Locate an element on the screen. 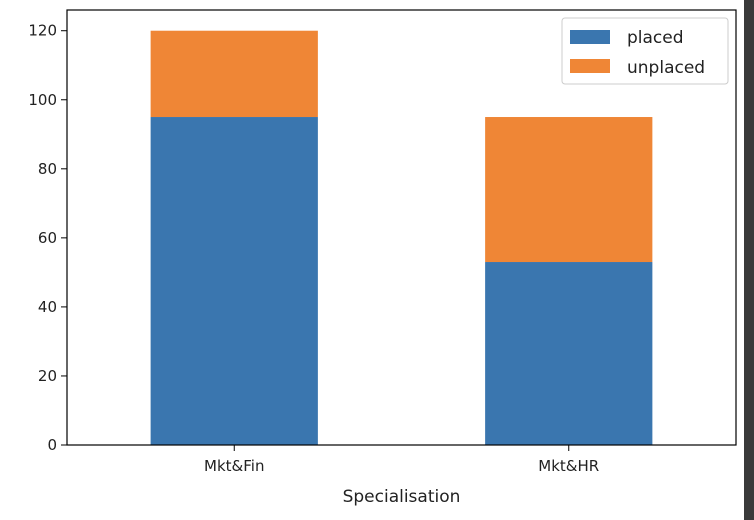 The height and width of the screenshot is (520, 754). legend-swatch-placed is located at coordinates (590, 37).